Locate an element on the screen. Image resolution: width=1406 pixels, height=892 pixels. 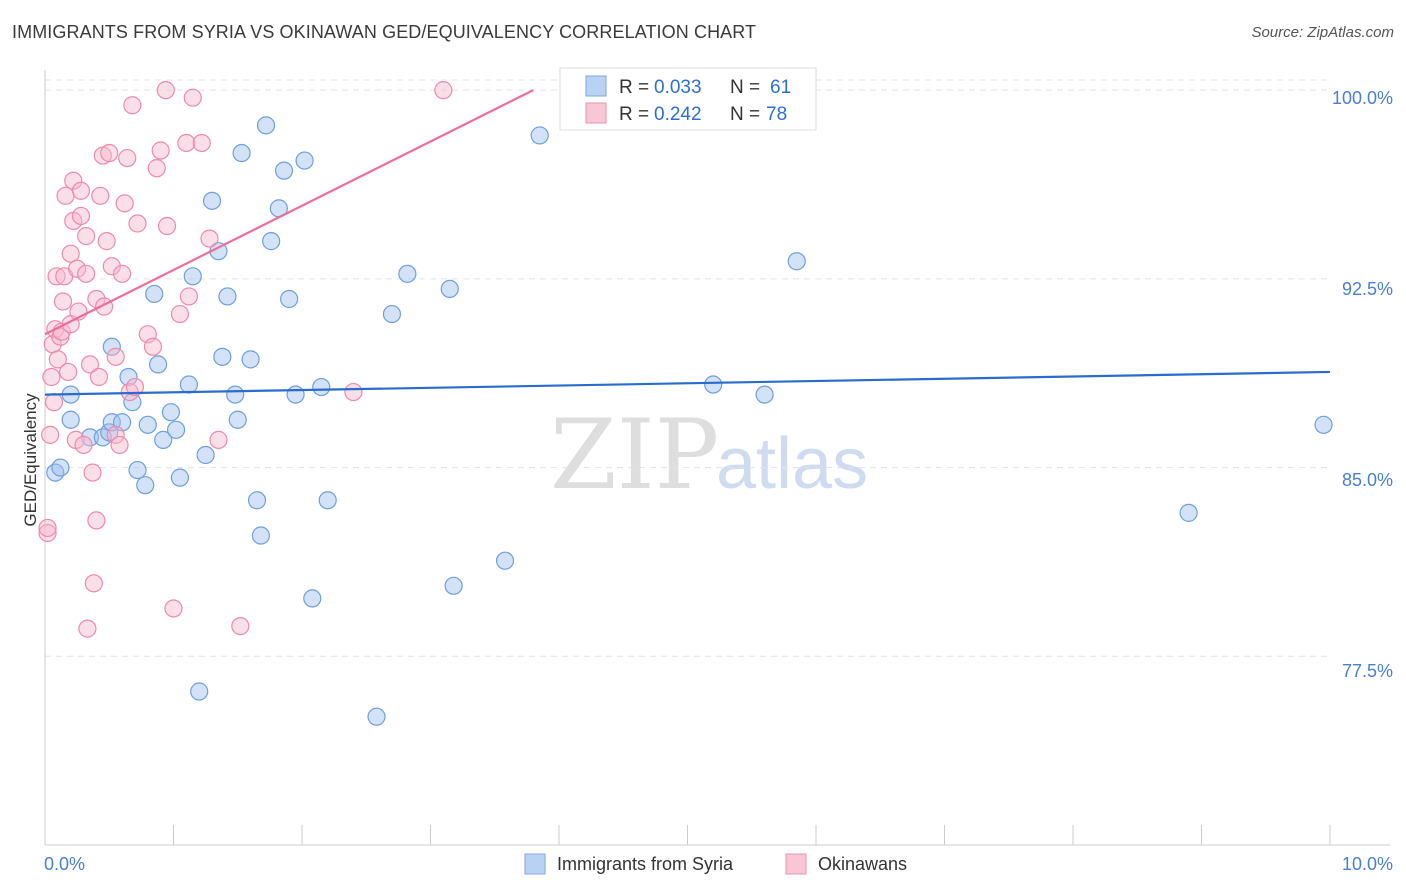
x-tick-label: 0.0% is located at coordinates (64, 864).